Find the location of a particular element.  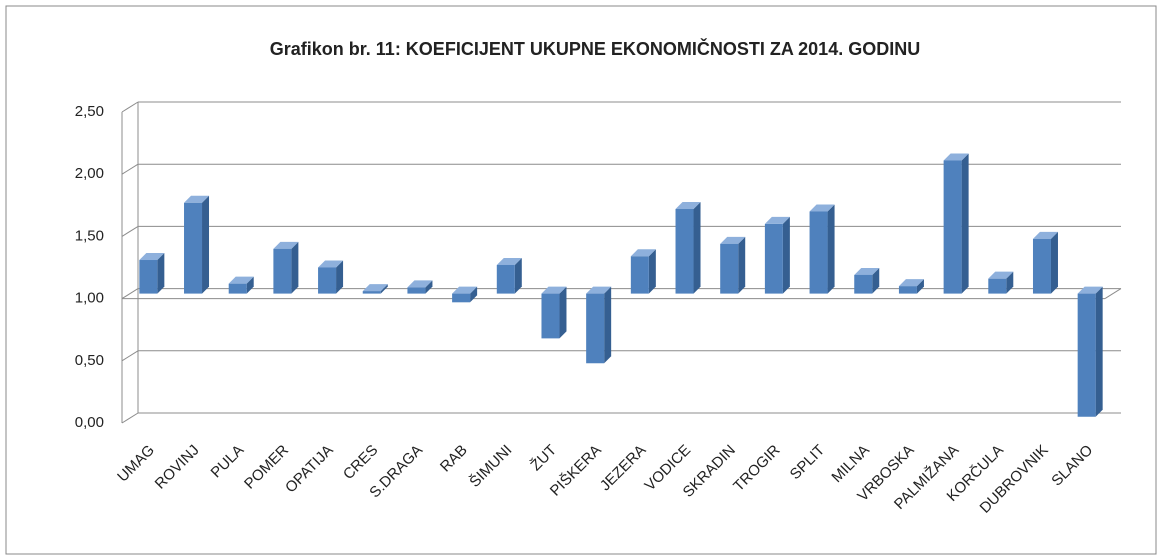

y-tick-label: 1,50 is located at coordinates (89, 235).